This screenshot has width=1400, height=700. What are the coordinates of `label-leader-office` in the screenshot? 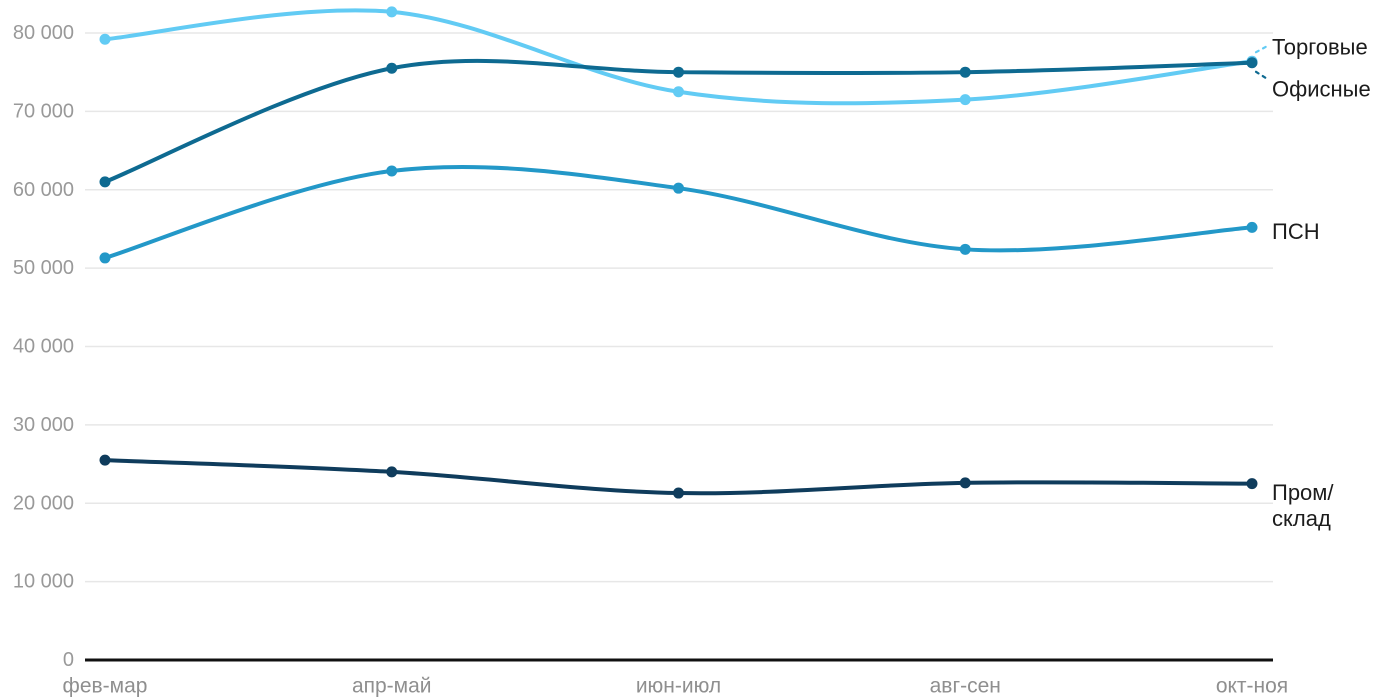 It's located at (1261, 75).